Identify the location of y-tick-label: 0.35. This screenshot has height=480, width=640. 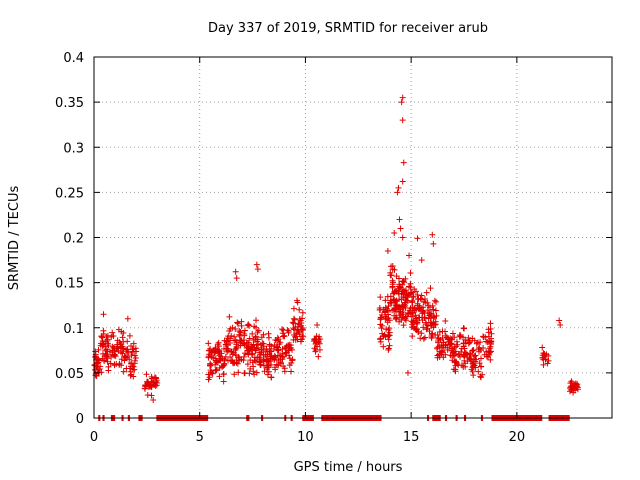
(69, 103).